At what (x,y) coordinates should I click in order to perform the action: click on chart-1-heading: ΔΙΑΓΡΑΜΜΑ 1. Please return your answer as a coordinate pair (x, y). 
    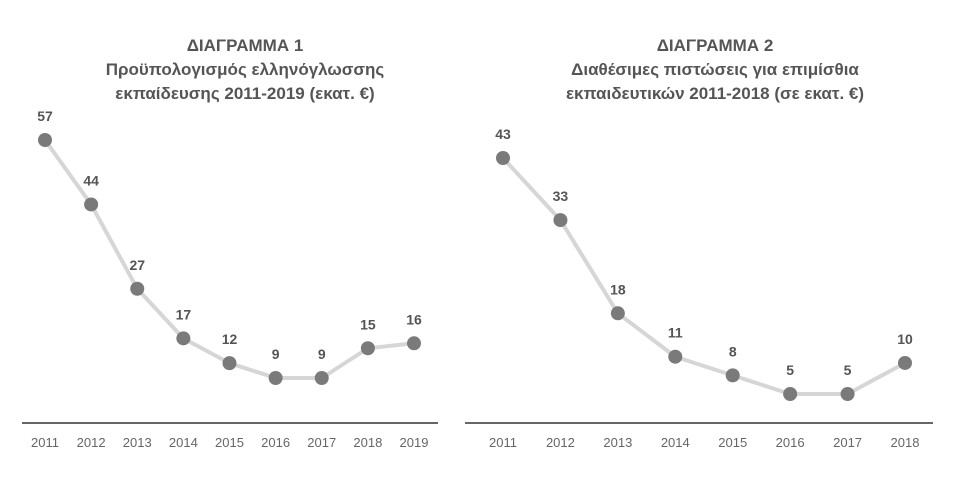
    Looking at the image, I should click on (245, 45).